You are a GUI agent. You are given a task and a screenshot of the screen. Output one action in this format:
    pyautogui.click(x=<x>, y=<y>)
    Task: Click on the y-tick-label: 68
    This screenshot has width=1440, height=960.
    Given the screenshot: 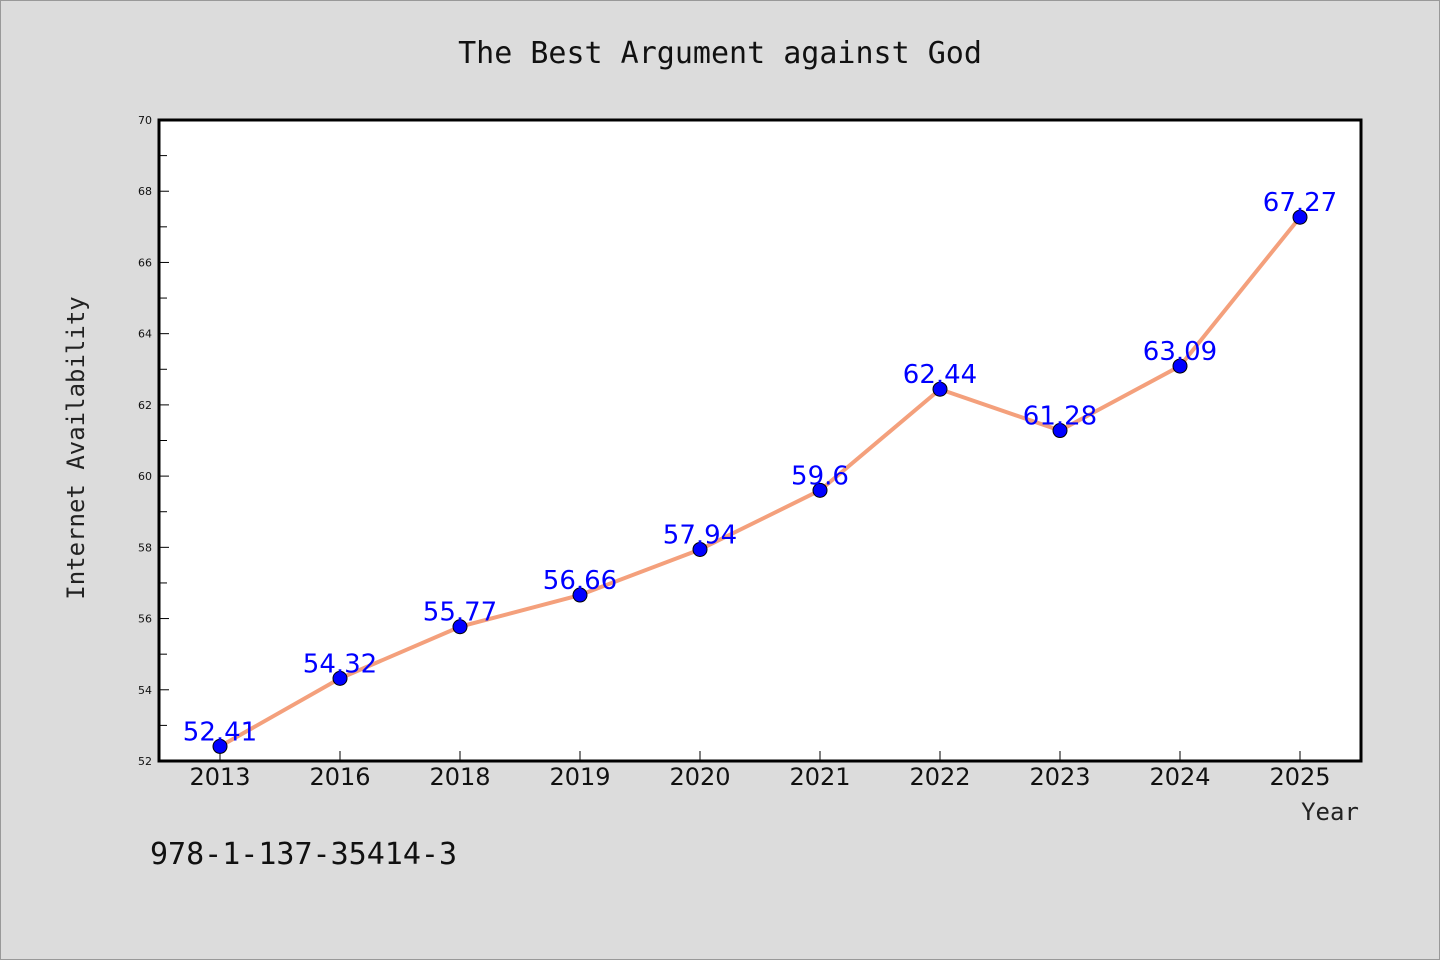 What is the action you would take?
    pyautogui.click(x=145, y=191)
    